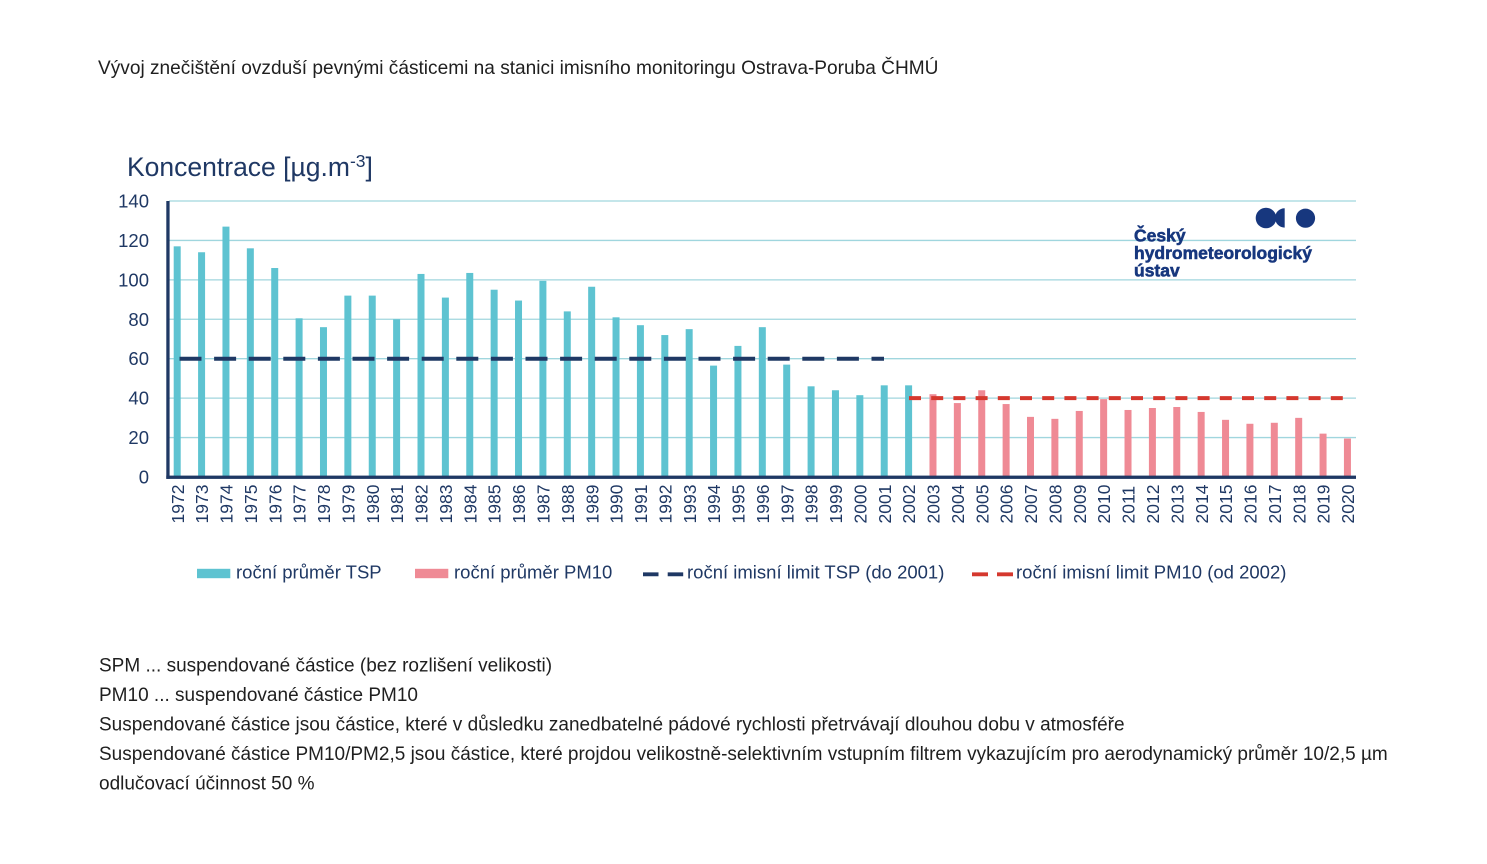 Image resolution: width=1487 pixels, height=864 pixels. I want to click on svg-text: 20, so click(138, 437).